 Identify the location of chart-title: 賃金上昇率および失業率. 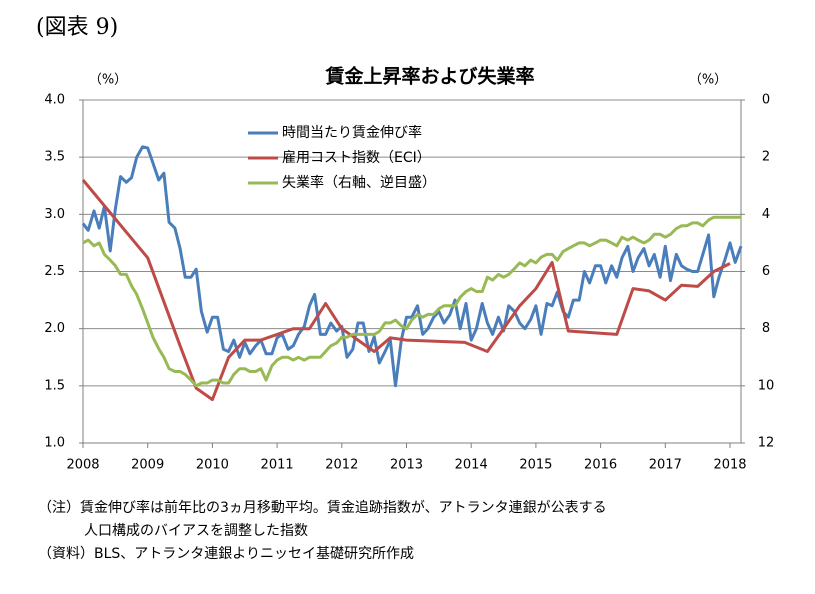
(429, 76).